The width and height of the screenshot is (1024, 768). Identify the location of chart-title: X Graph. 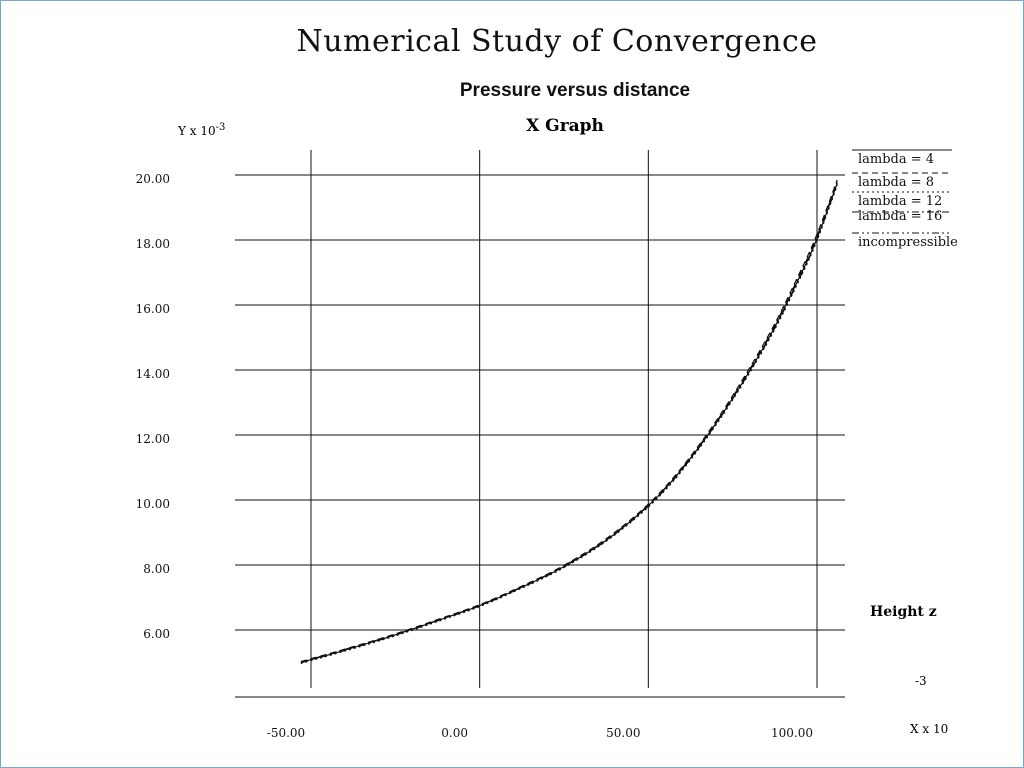
(565, 126).